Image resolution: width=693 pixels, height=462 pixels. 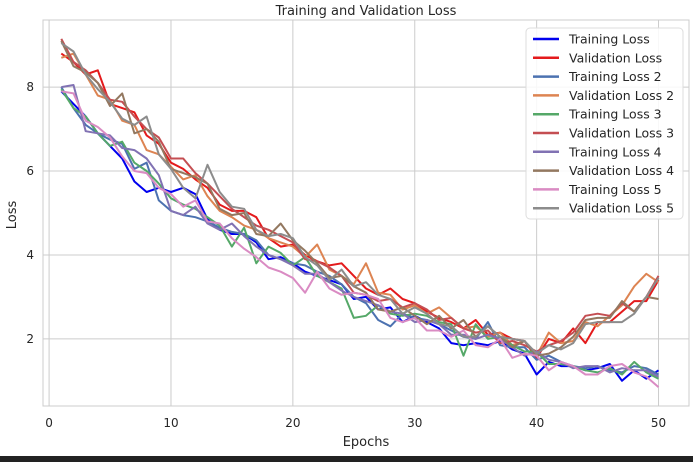 I want to click on x-axis-label: Epochs, so click(x=366, y=442).